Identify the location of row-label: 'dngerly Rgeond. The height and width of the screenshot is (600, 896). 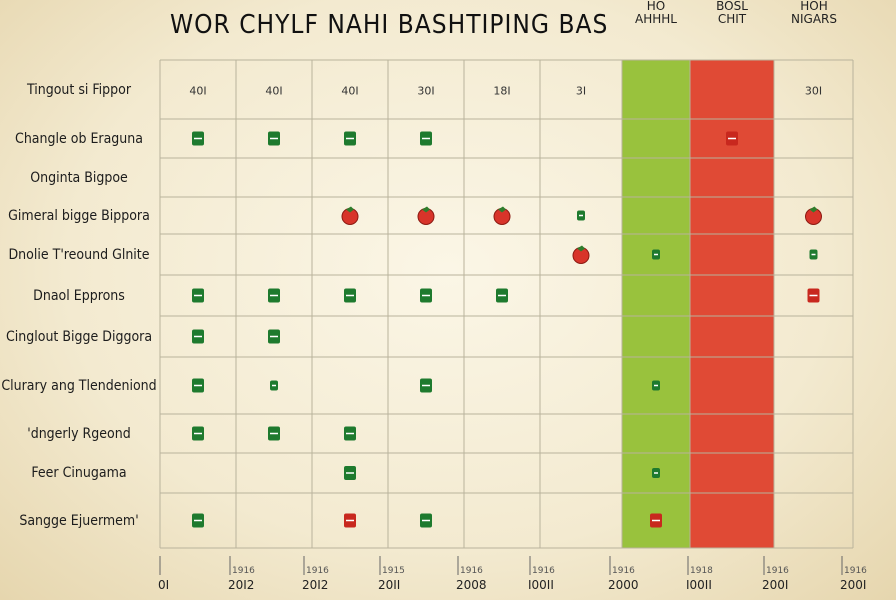
(79, 433).